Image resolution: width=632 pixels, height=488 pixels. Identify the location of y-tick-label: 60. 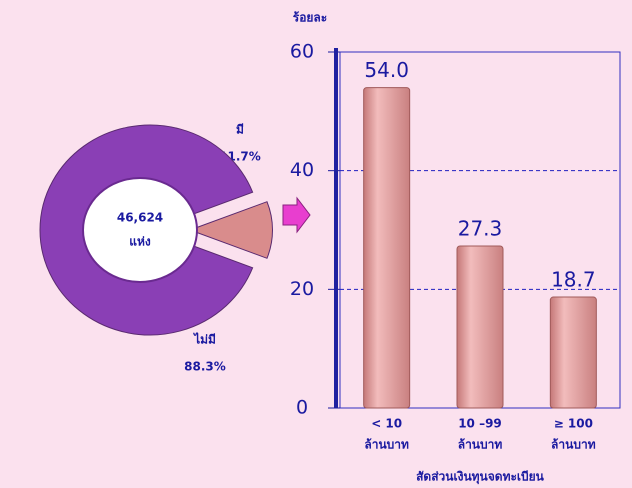
(302, 52).